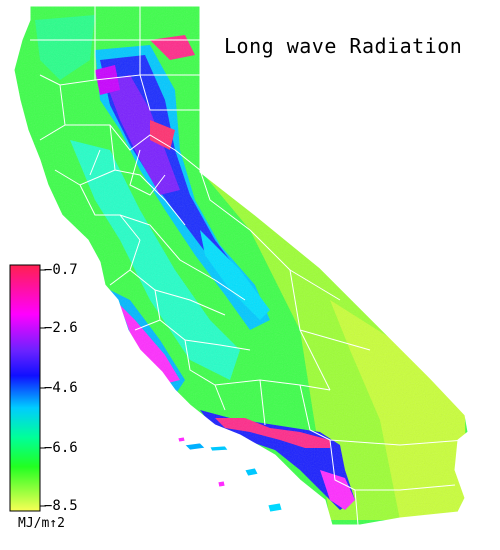  I want to click on map-title: Long wave Radiation, so click(343, 46).